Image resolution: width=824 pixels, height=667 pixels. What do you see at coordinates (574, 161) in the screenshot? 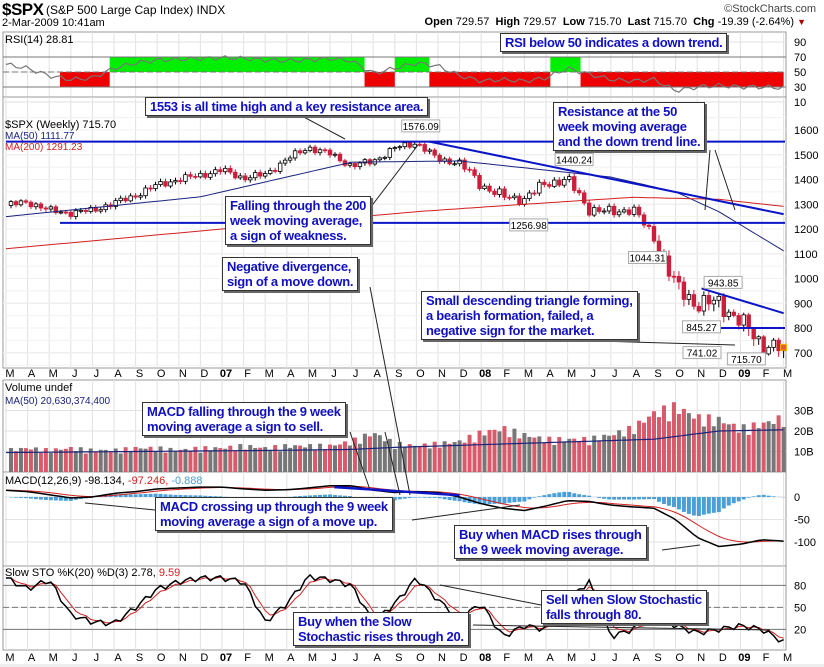
I see `price-label: 1440.24` at bounding box center [574, 161].